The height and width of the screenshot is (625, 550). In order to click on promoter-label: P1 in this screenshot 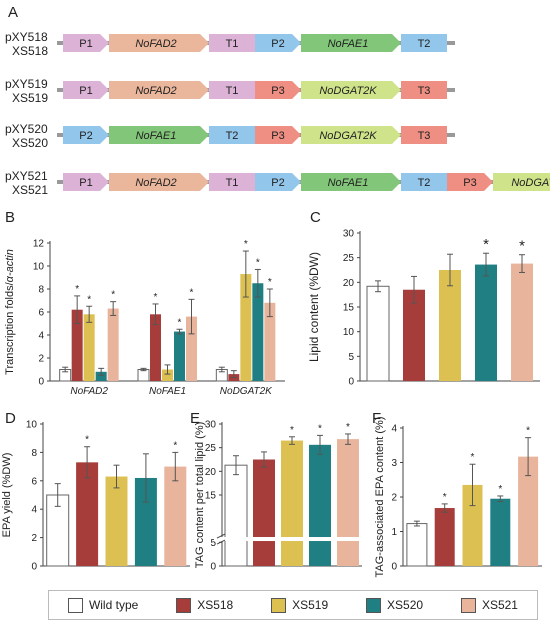, I will do `click(85, 91)`.